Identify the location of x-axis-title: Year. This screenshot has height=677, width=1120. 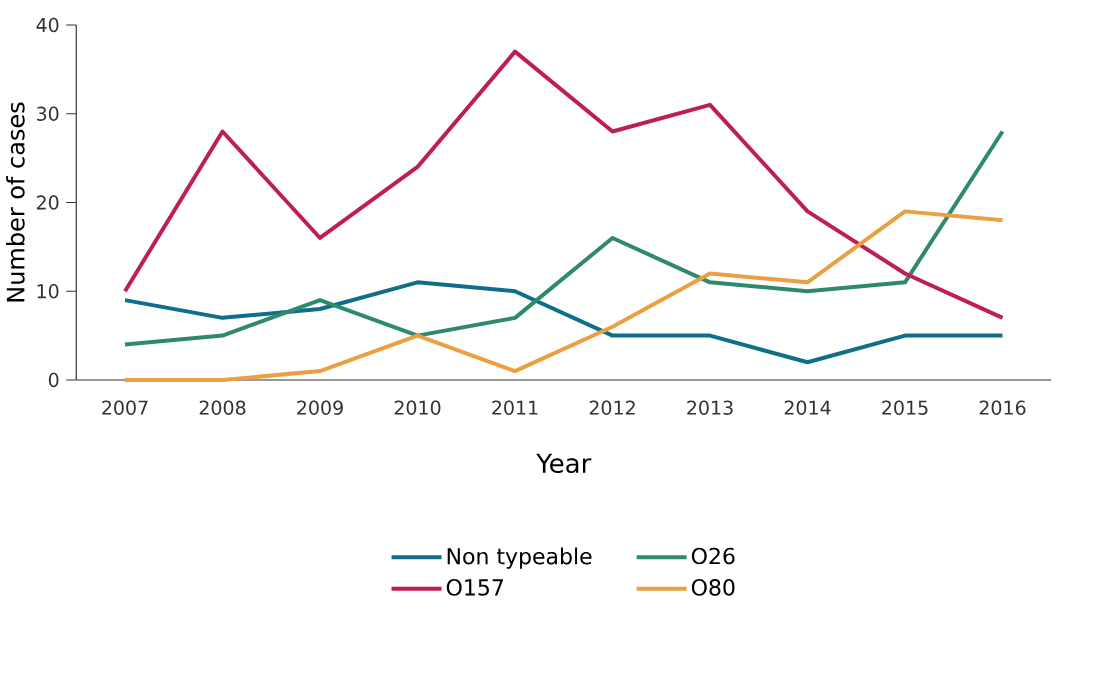
(564, 463).